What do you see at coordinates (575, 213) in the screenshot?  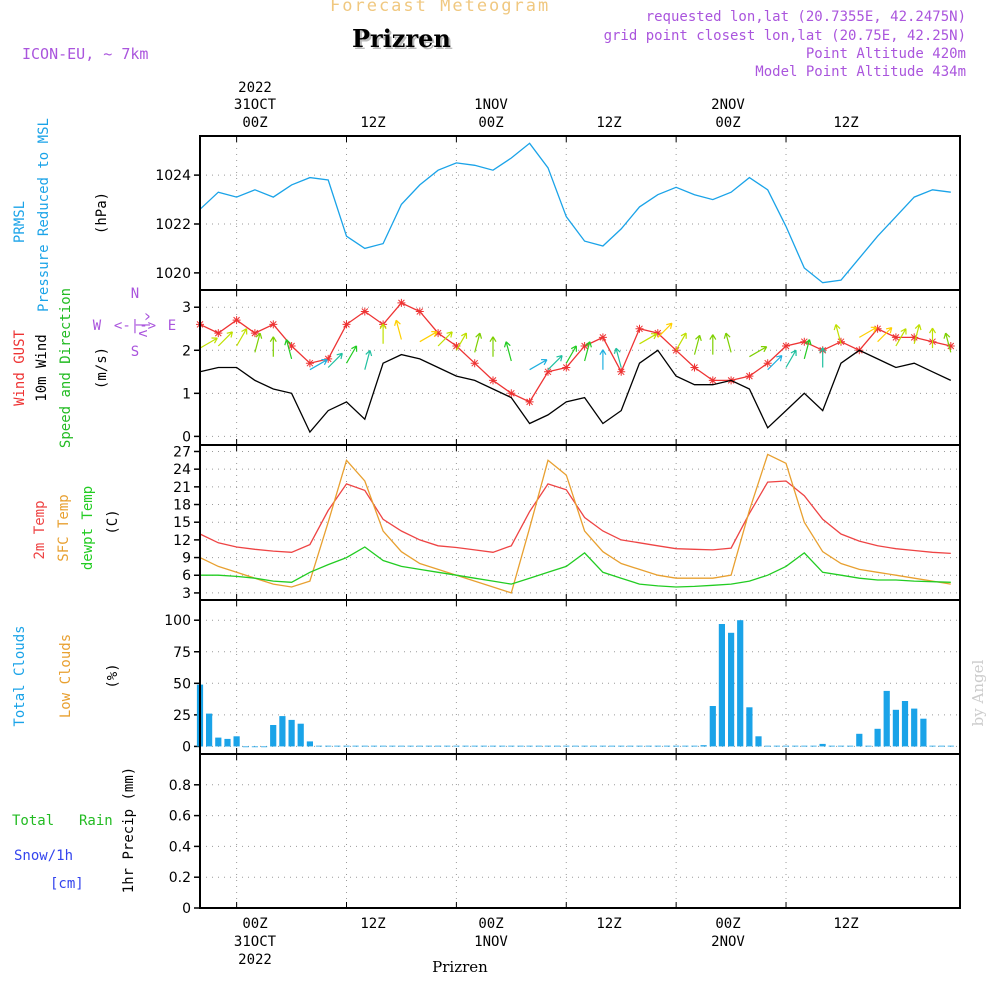 I see `series-prmsl` at bounding box center [575, 213].